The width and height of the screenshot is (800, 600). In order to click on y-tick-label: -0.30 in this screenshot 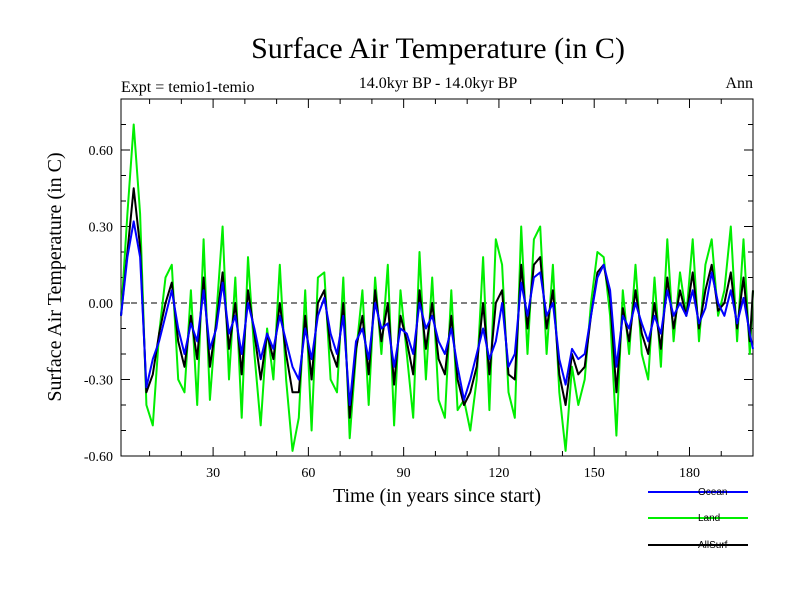, I will do `click(98, 381)`.